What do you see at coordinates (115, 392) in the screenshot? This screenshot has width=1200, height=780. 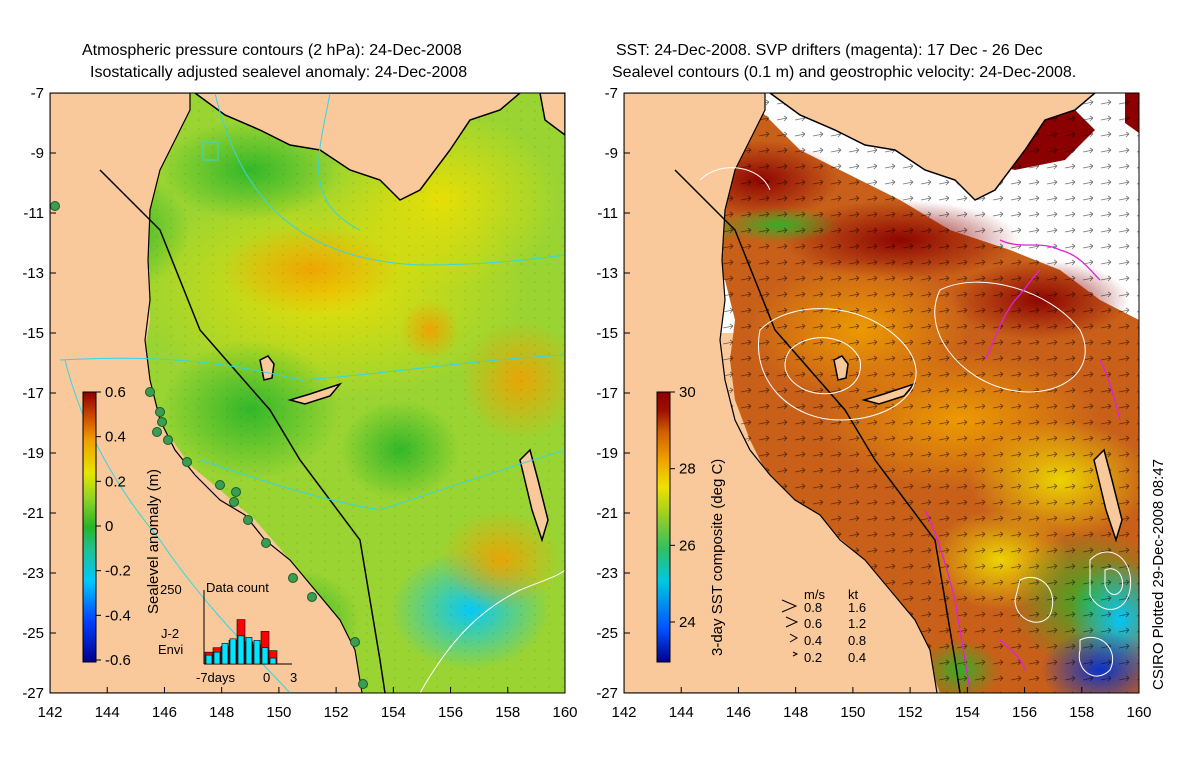 I see `colorbar-tick: 0.6` at bounding box center [115, 392].